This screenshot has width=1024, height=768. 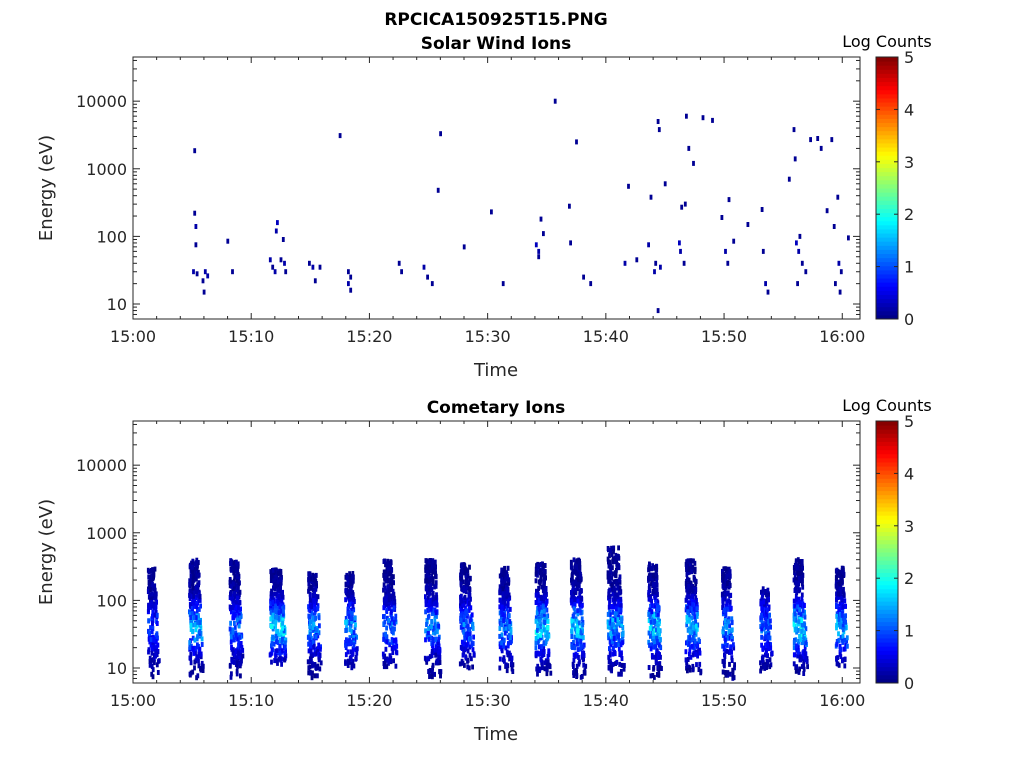 I want to click on y-tick-label: 100, so click(x=111, y=600).